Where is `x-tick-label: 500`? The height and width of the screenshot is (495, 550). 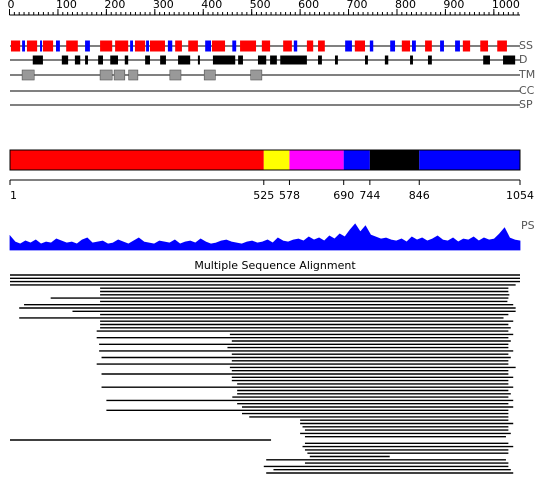
x-tick-label: 500 is located at coordinates (260, 5).